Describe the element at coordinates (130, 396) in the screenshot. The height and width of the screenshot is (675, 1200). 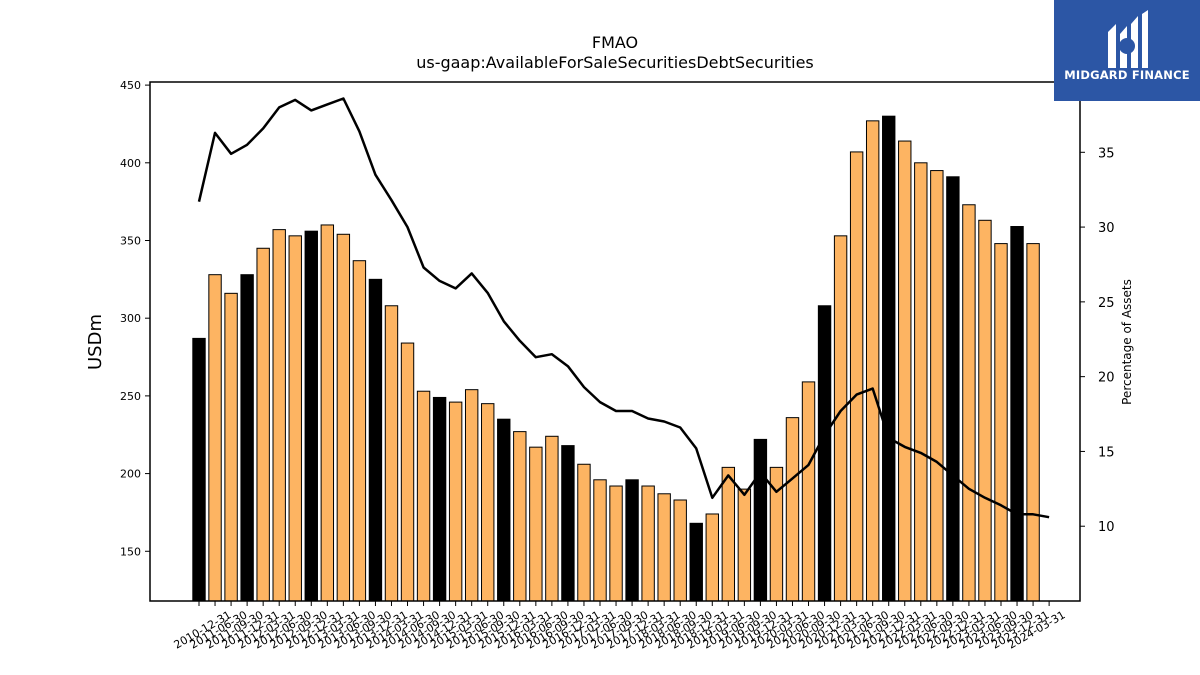
I see `y-tick-label: 250` at that location.